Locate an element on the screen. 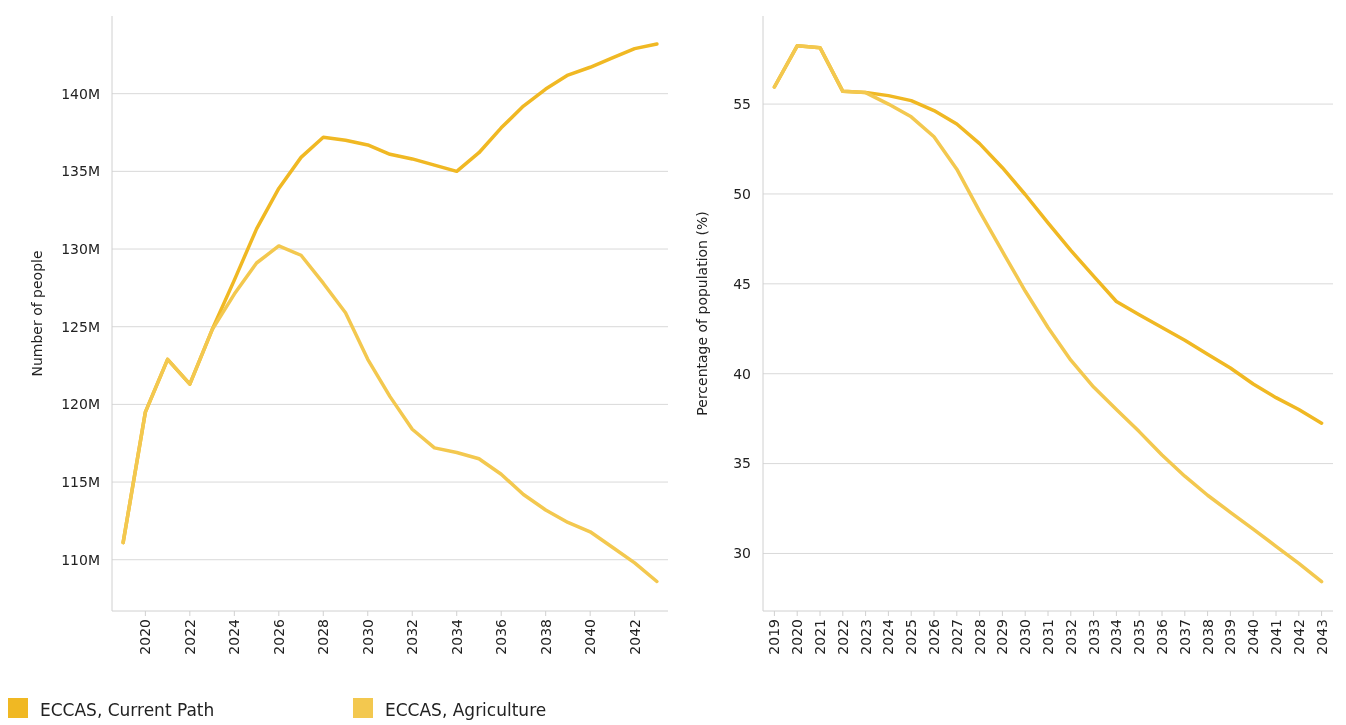 This screenshot has height=725, width=1346. x-tick-label: 2033 is located at coordinates (1093, 637).